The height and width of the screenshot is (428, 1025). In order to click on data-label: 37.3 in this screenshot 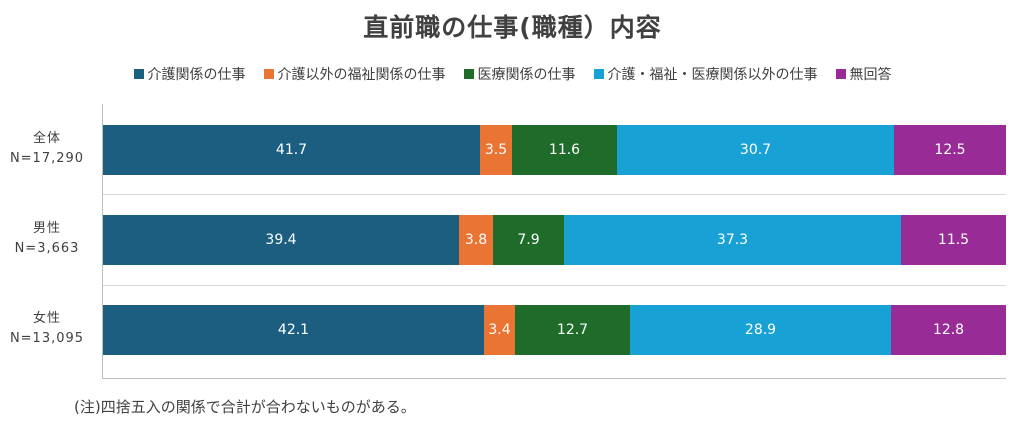, I will do `click(732, 240)`.